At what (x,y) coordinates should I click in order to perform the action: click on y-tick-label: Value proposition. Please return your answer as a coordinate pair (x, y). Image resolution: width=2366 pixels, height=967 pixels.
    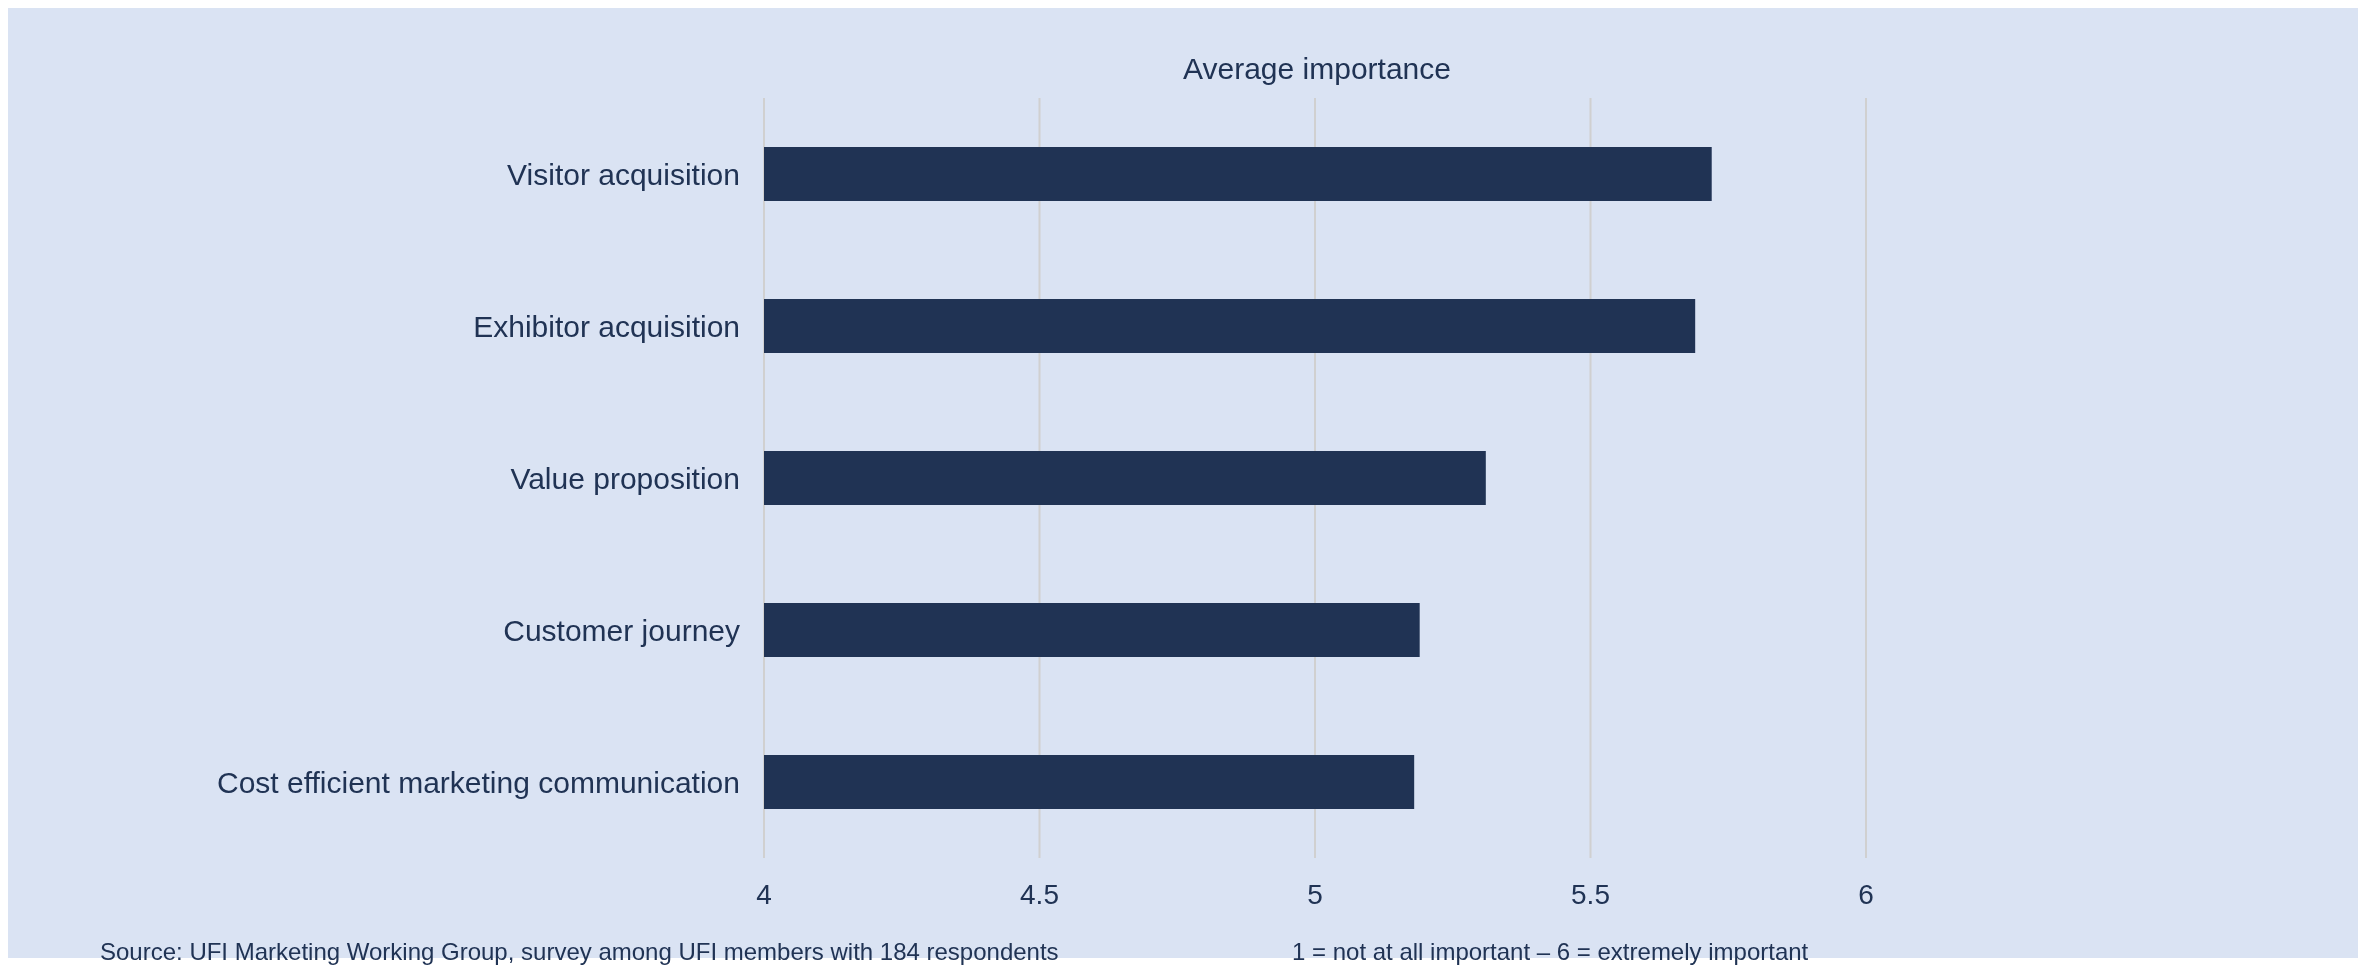
    Looking at the image, I should click on (625, 478).